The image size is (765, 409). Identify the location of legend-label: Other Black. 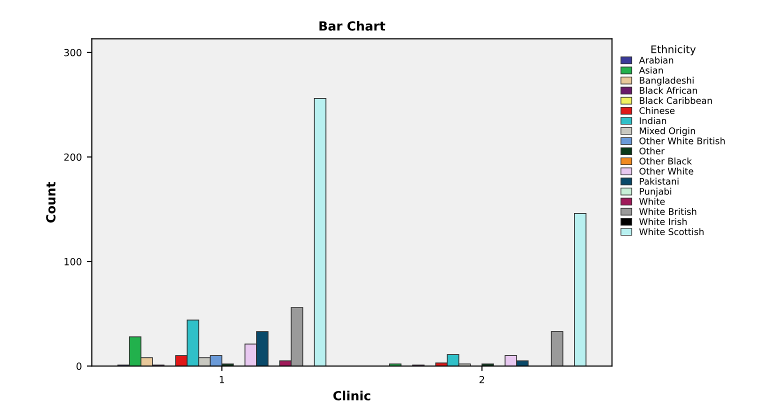
(665, 161).